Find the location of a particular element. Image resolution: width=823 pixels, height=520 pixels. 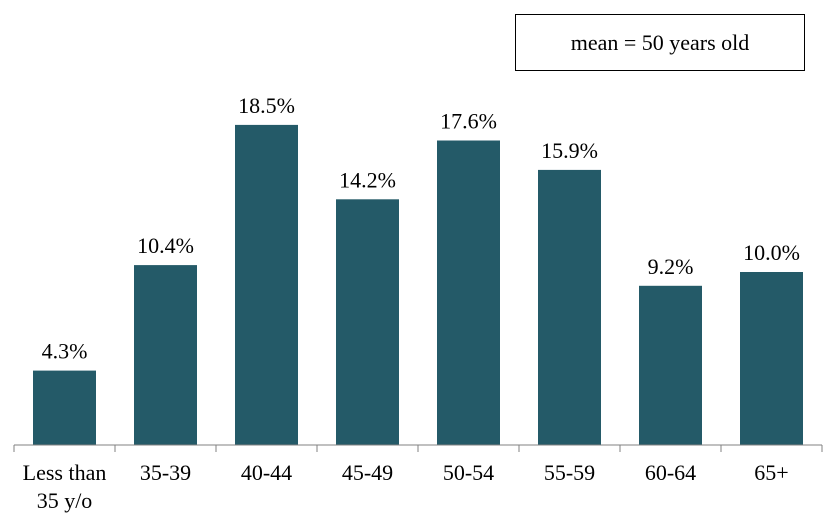

mean-annotation-text: mean = 50 years old is located at coordinates (660, 42).